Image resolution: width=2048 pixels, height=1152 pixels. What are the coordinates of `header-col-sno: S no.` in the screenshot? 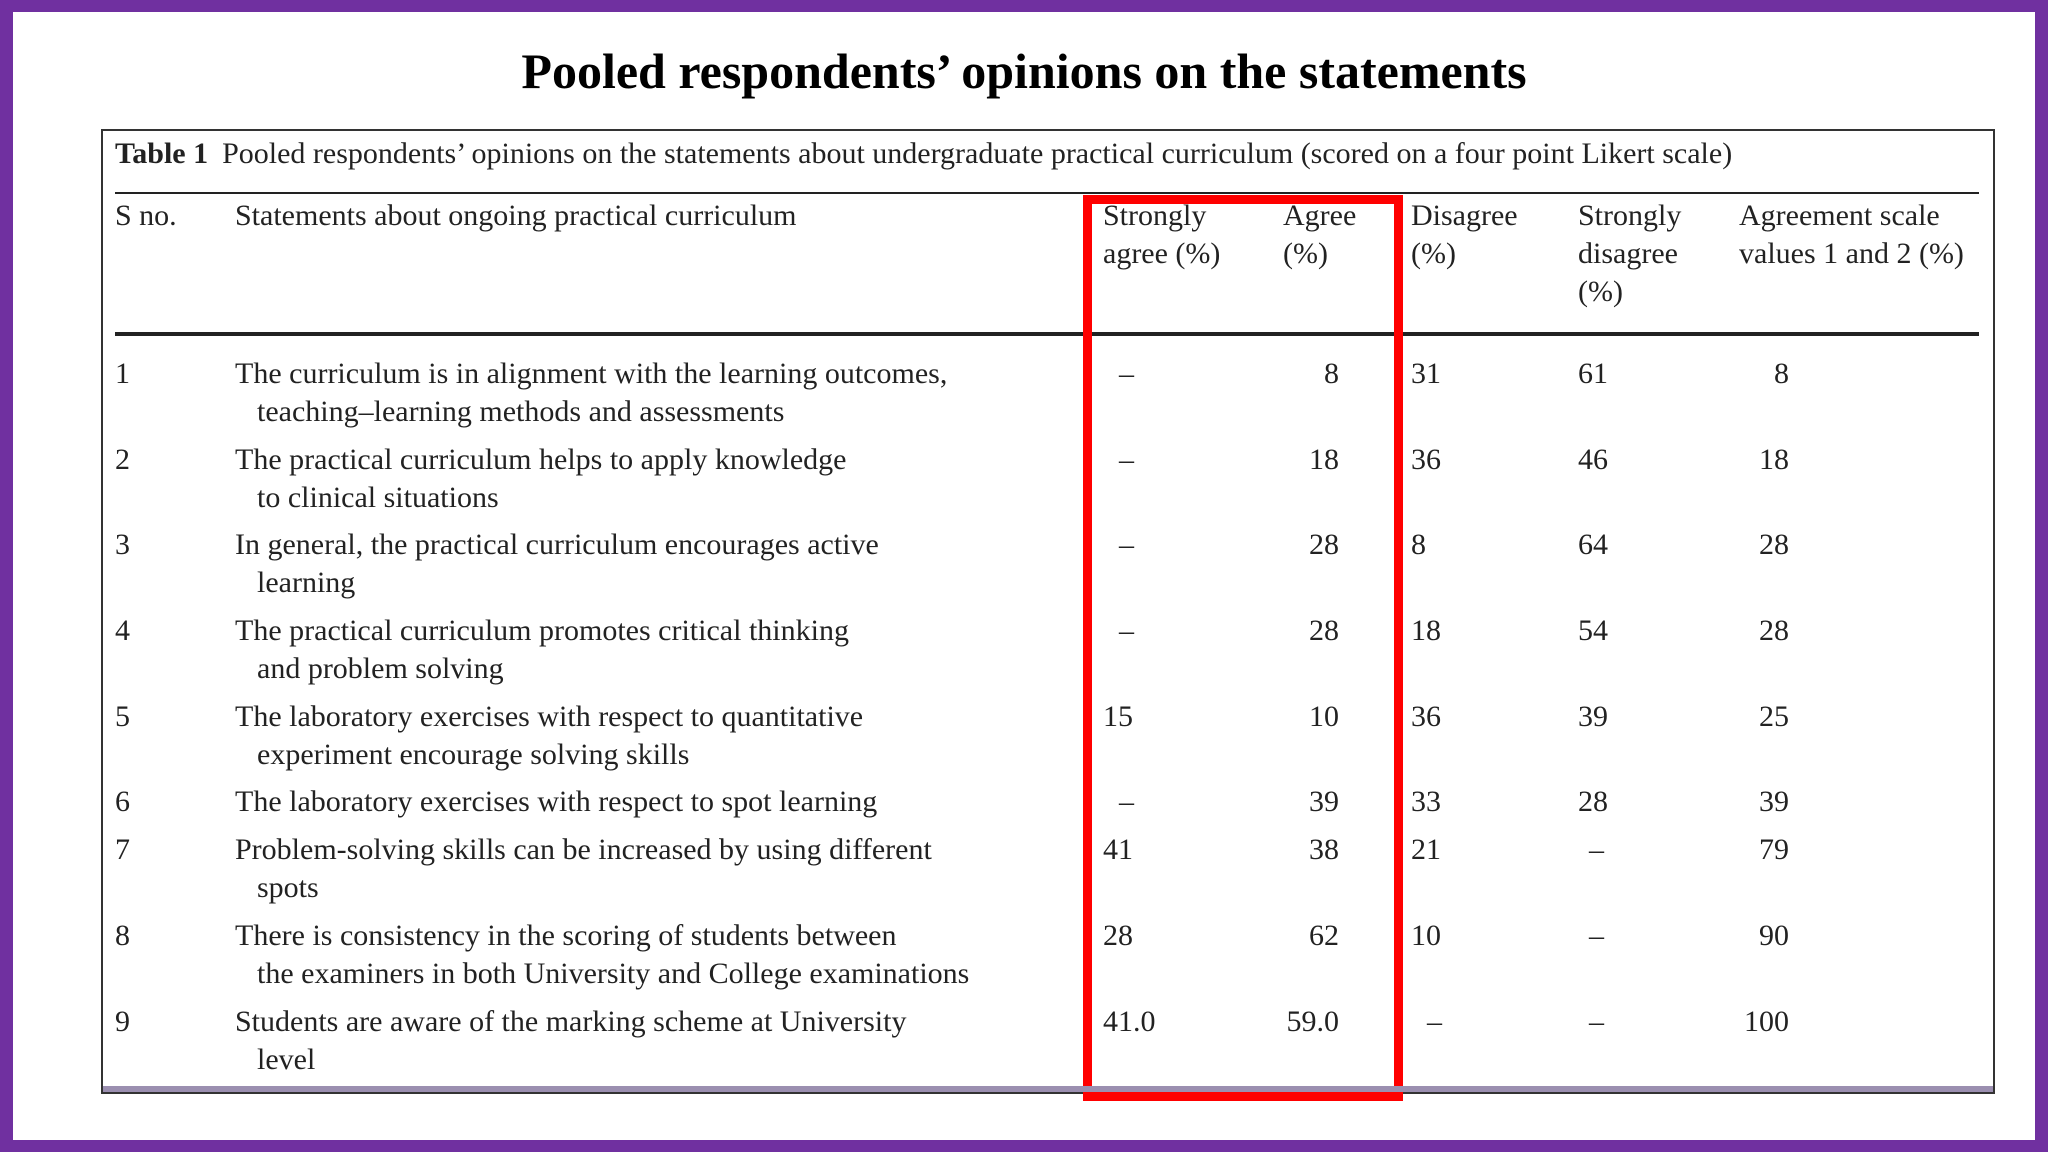 It's located at (146, 216).